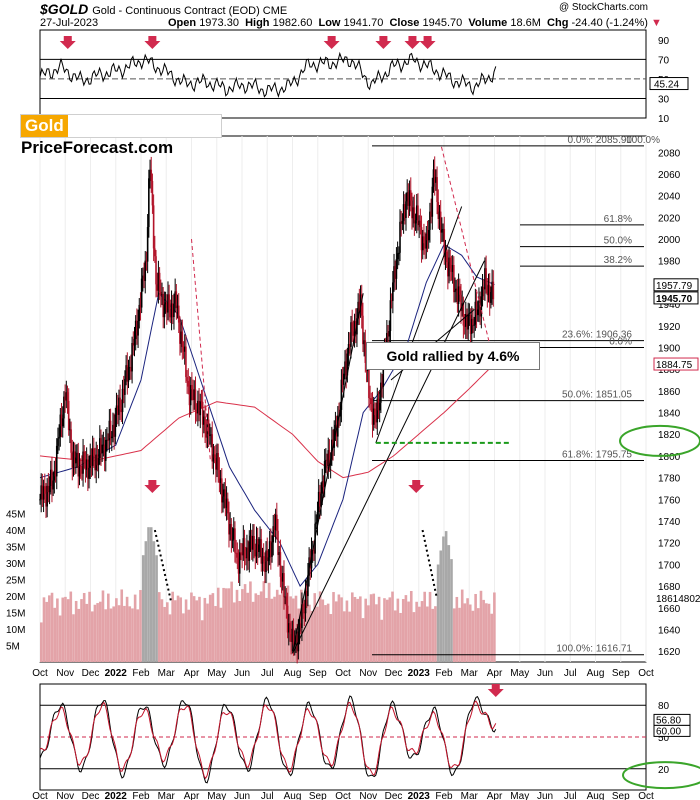  Describe the element at coordinates (669, 370) in the screenshot. I see `price-tick-label: 1880` at that location.